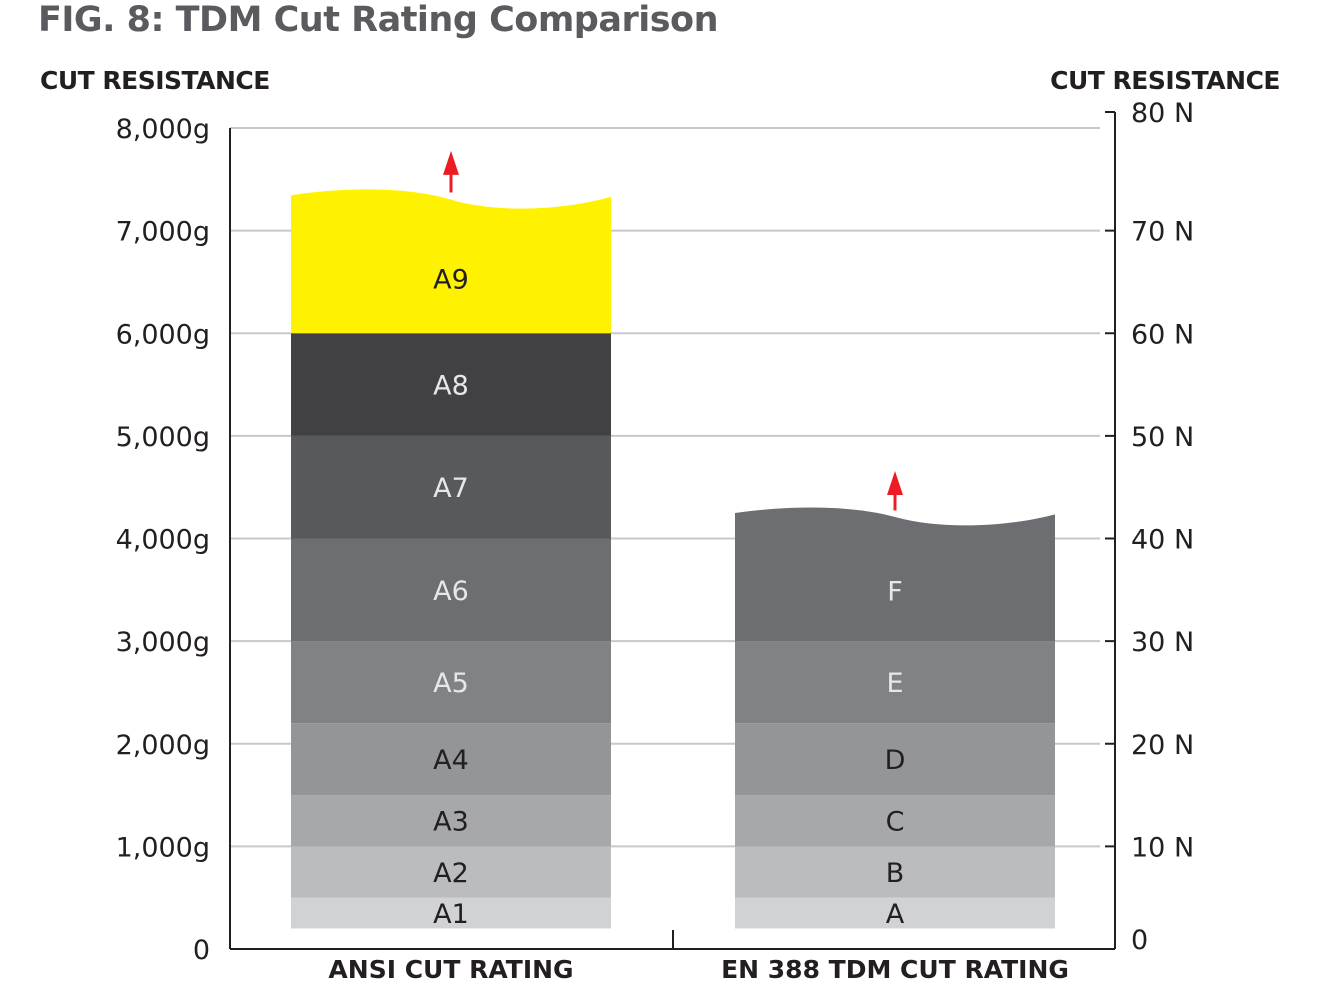  I want to click on bar-segment-d, so click(895, 759).